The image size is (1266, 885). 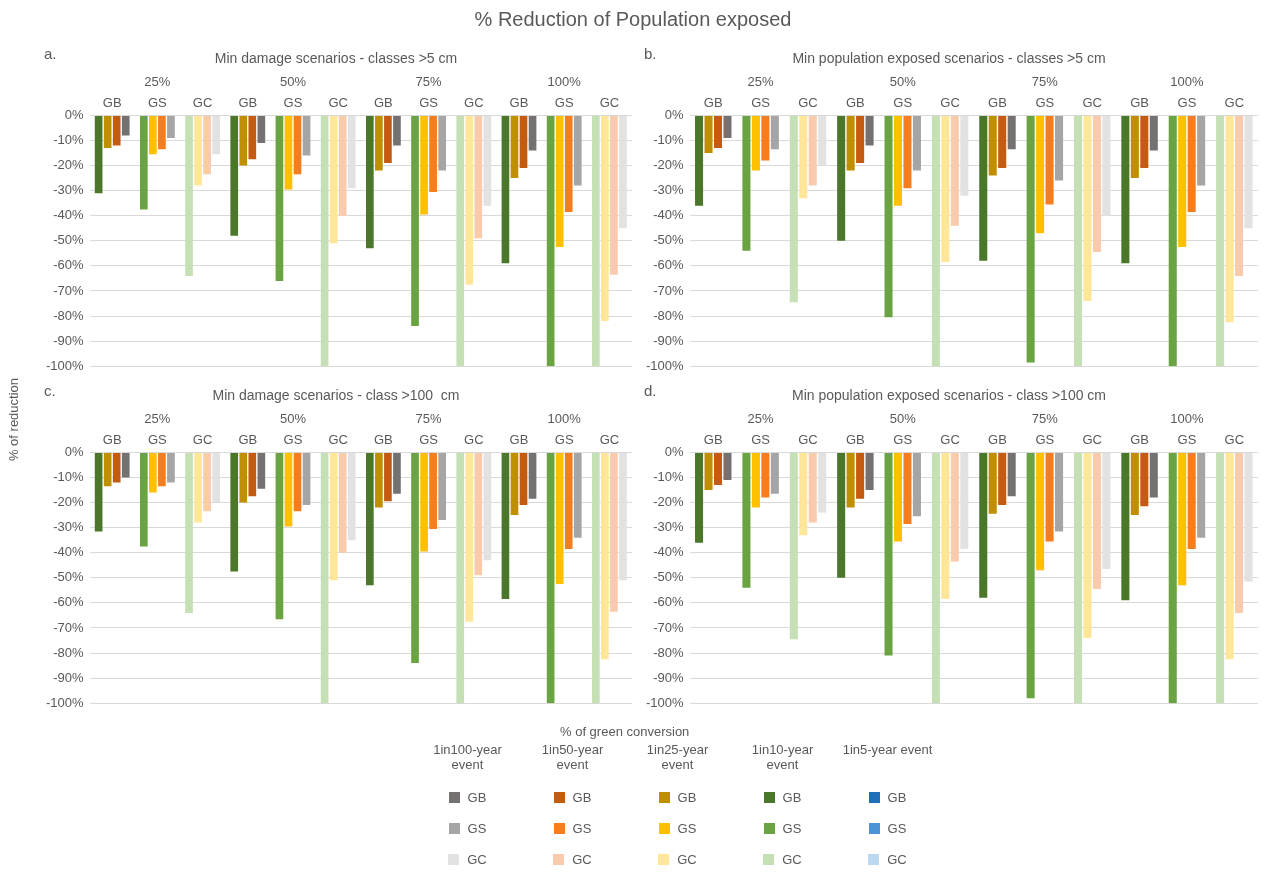 What do you see at coordinates (887, 750) in the screenshot?
I see `text: 1in5-year event` at bounding box center [887, 750].